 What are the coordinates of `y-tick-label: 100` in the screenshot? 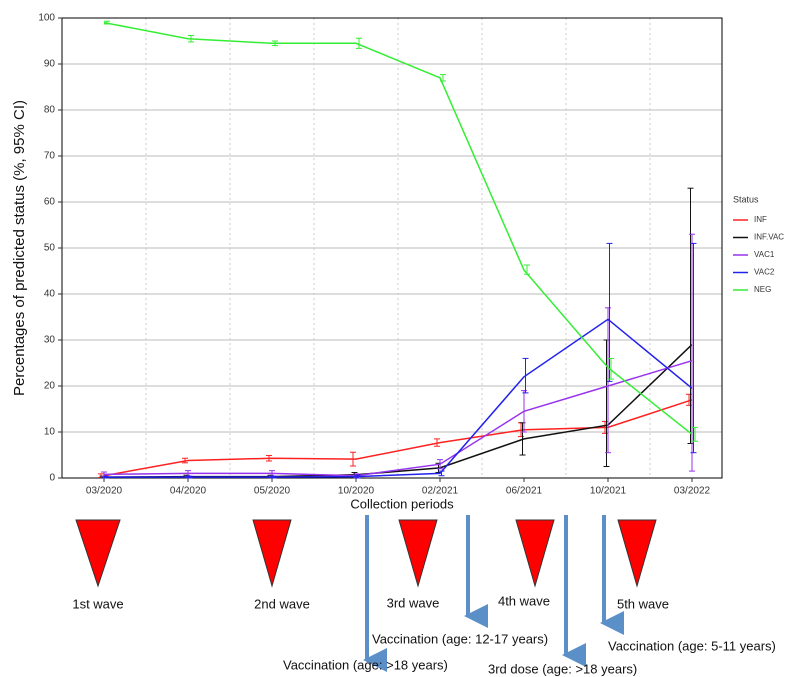 It's located at (46, 18).